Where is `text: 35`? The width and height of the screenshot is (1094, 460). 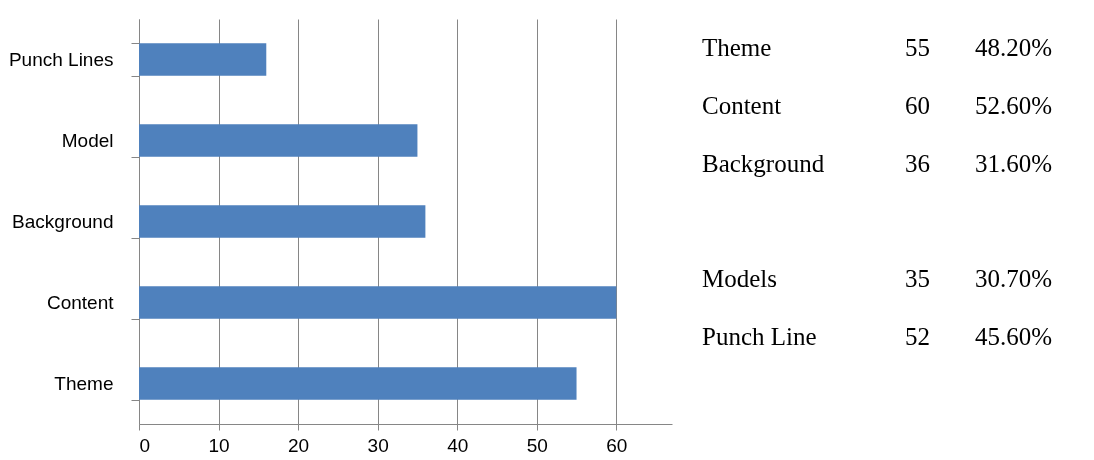 text: 35 is located at coordinates (917, 279).